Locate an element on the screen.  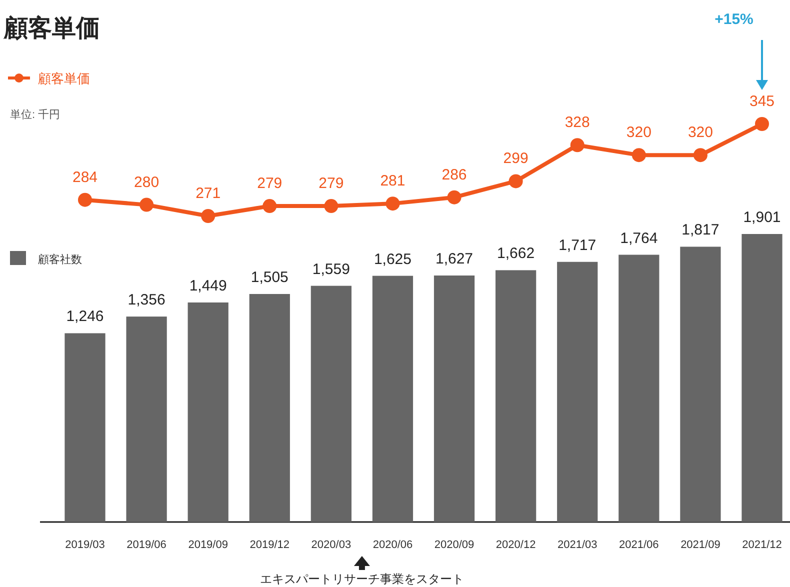
x-tick-label: 2020/12 is located at coordinates (516, 545).